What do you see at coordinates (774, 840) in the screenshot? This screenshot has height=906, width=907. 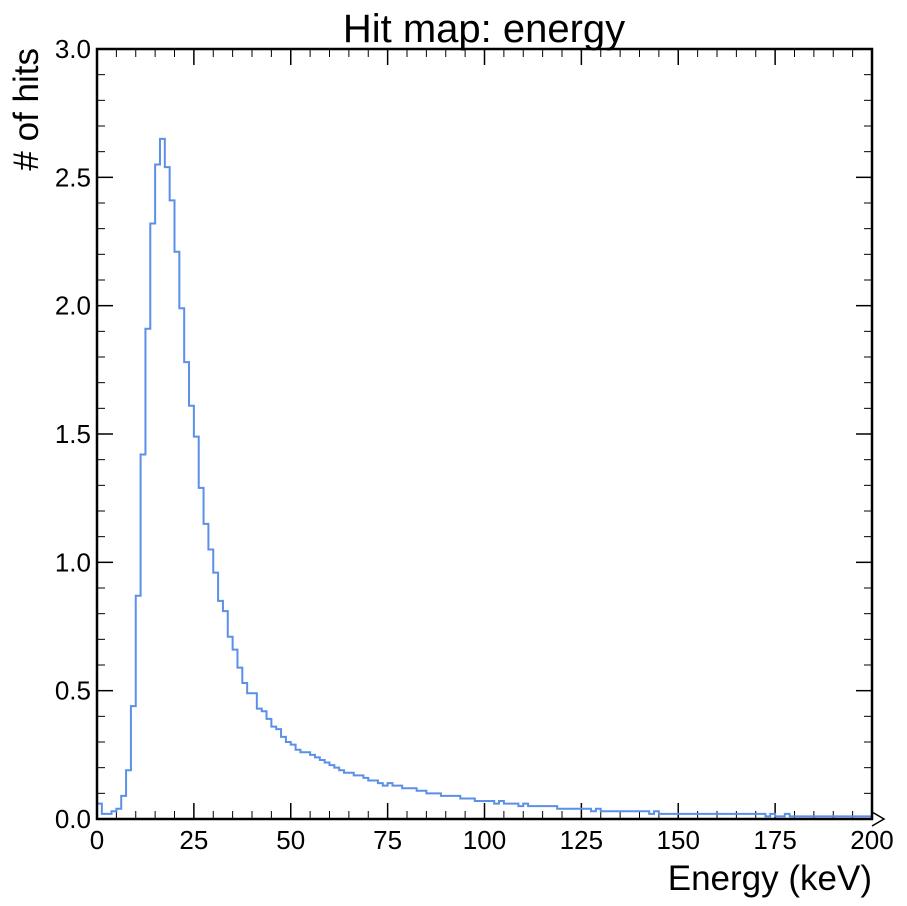 I see `x-tick-label: 175` at bounding box center [774, 840].